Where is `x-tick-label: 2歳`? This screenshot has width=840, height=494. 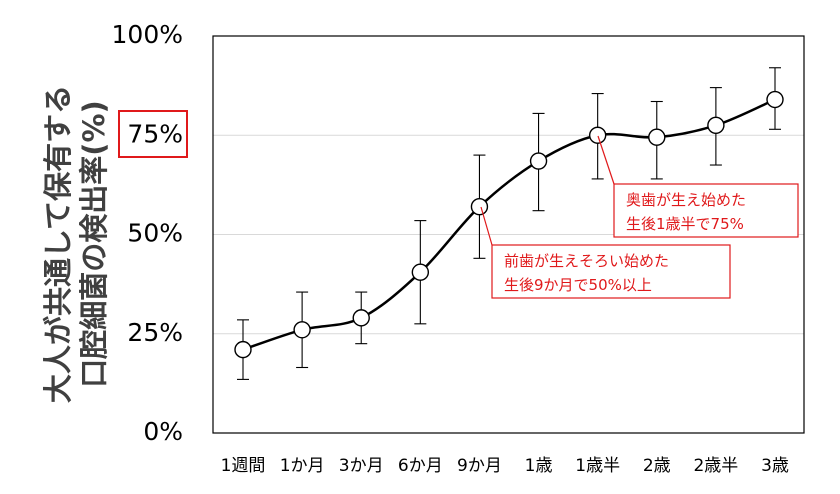 x-tick-label: 2歳 is located at coordinates (657, 466).